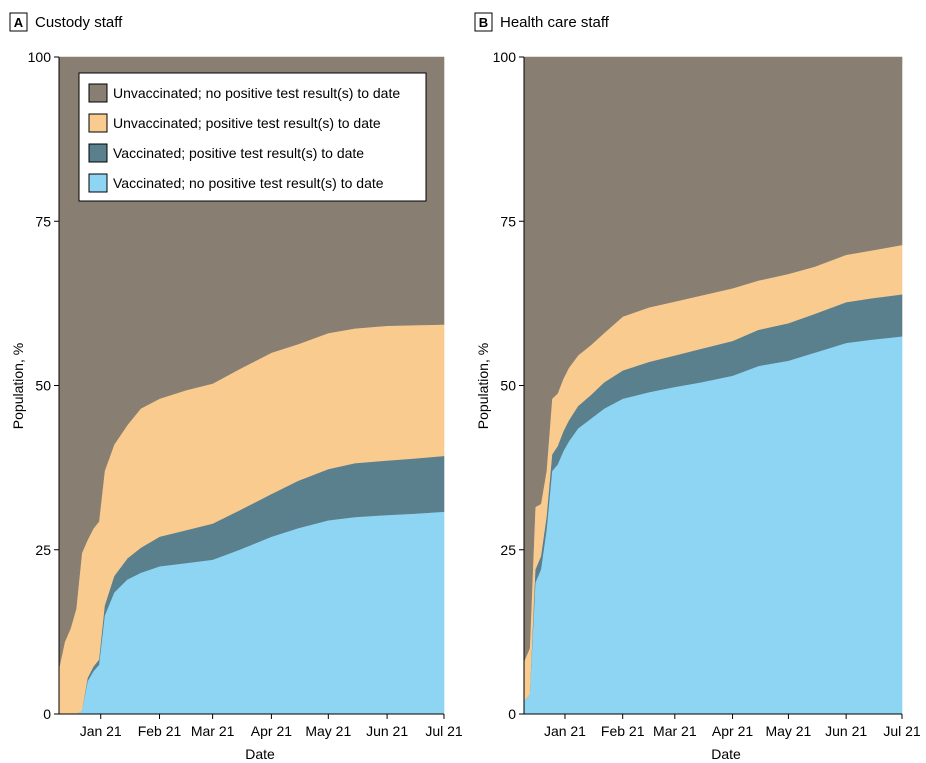 The width and height of the screenshot is (926, 763). What do you see at coordinates (40, 57) in the screenshot?
I see `y-tick-label-a: 100` at bounding box center [40, 57].